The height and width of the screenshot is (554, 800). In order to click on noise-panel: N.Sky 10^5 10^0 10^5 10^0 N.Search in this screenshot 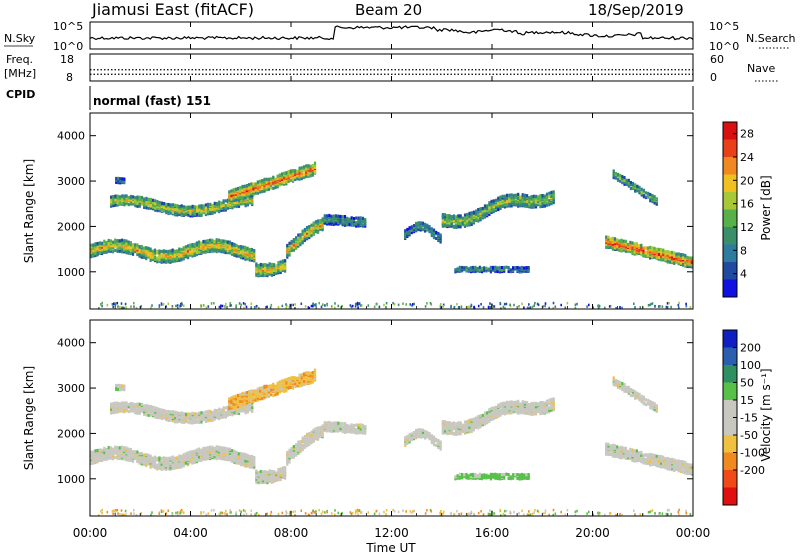, I will do `click(400, 36)`.